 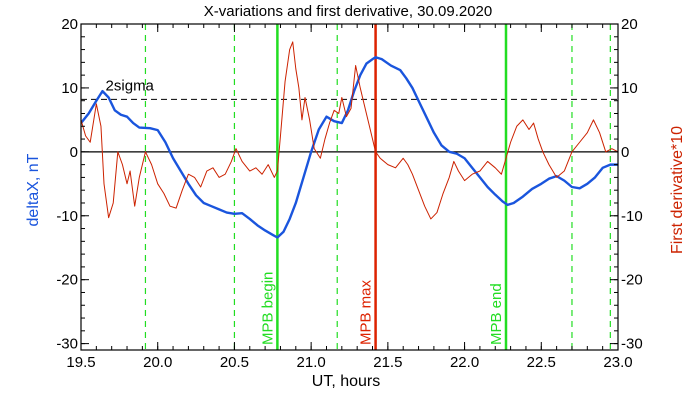 I want to click on y-tick-label-left: 0, so click(x=74, y=152).